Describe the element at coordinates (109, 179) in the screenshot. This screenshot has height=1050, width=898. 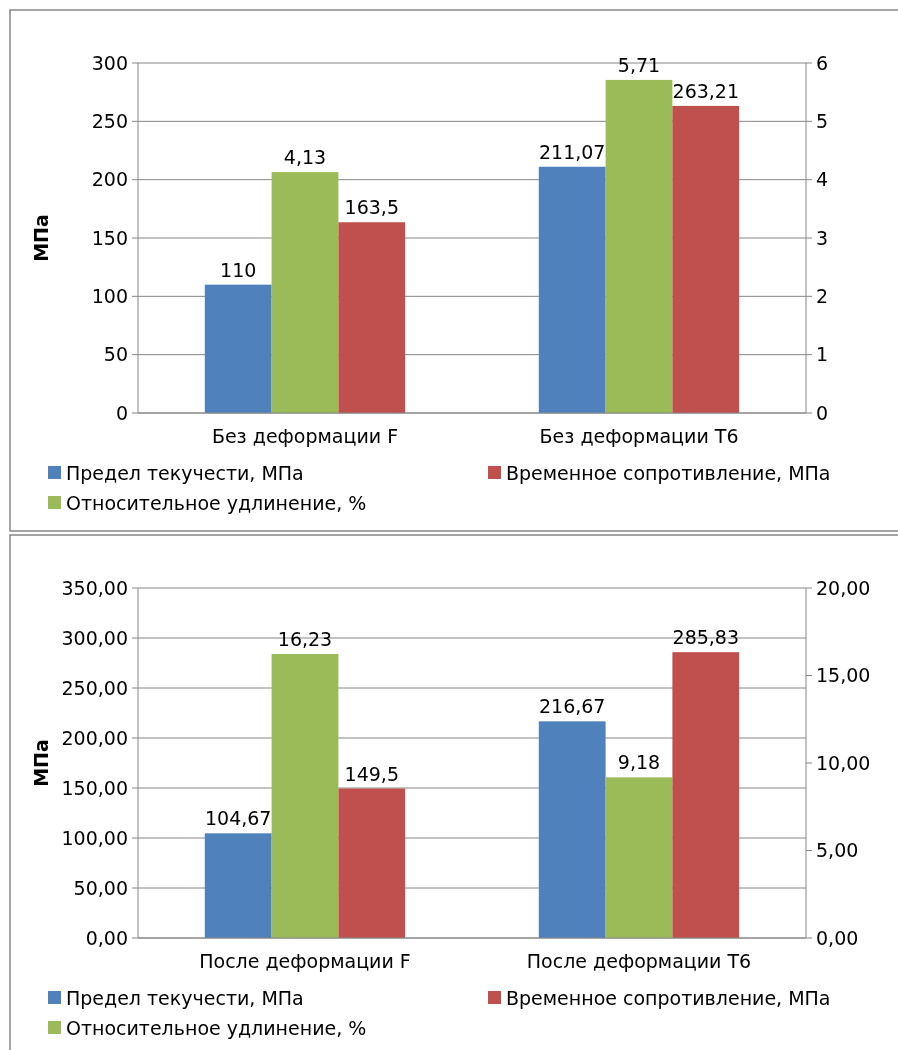
I see `y-tick-label: 200` at that location.